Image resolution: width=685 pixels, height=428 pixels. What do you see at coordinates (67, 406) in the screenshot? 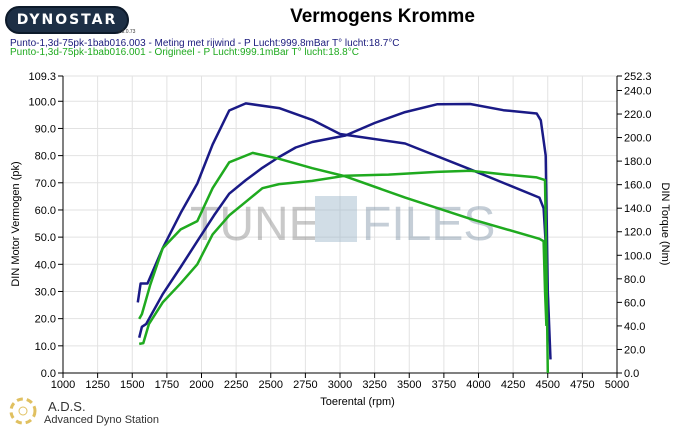
I see `ads-brand: A.D.S.` at bounding box center [67, 406].